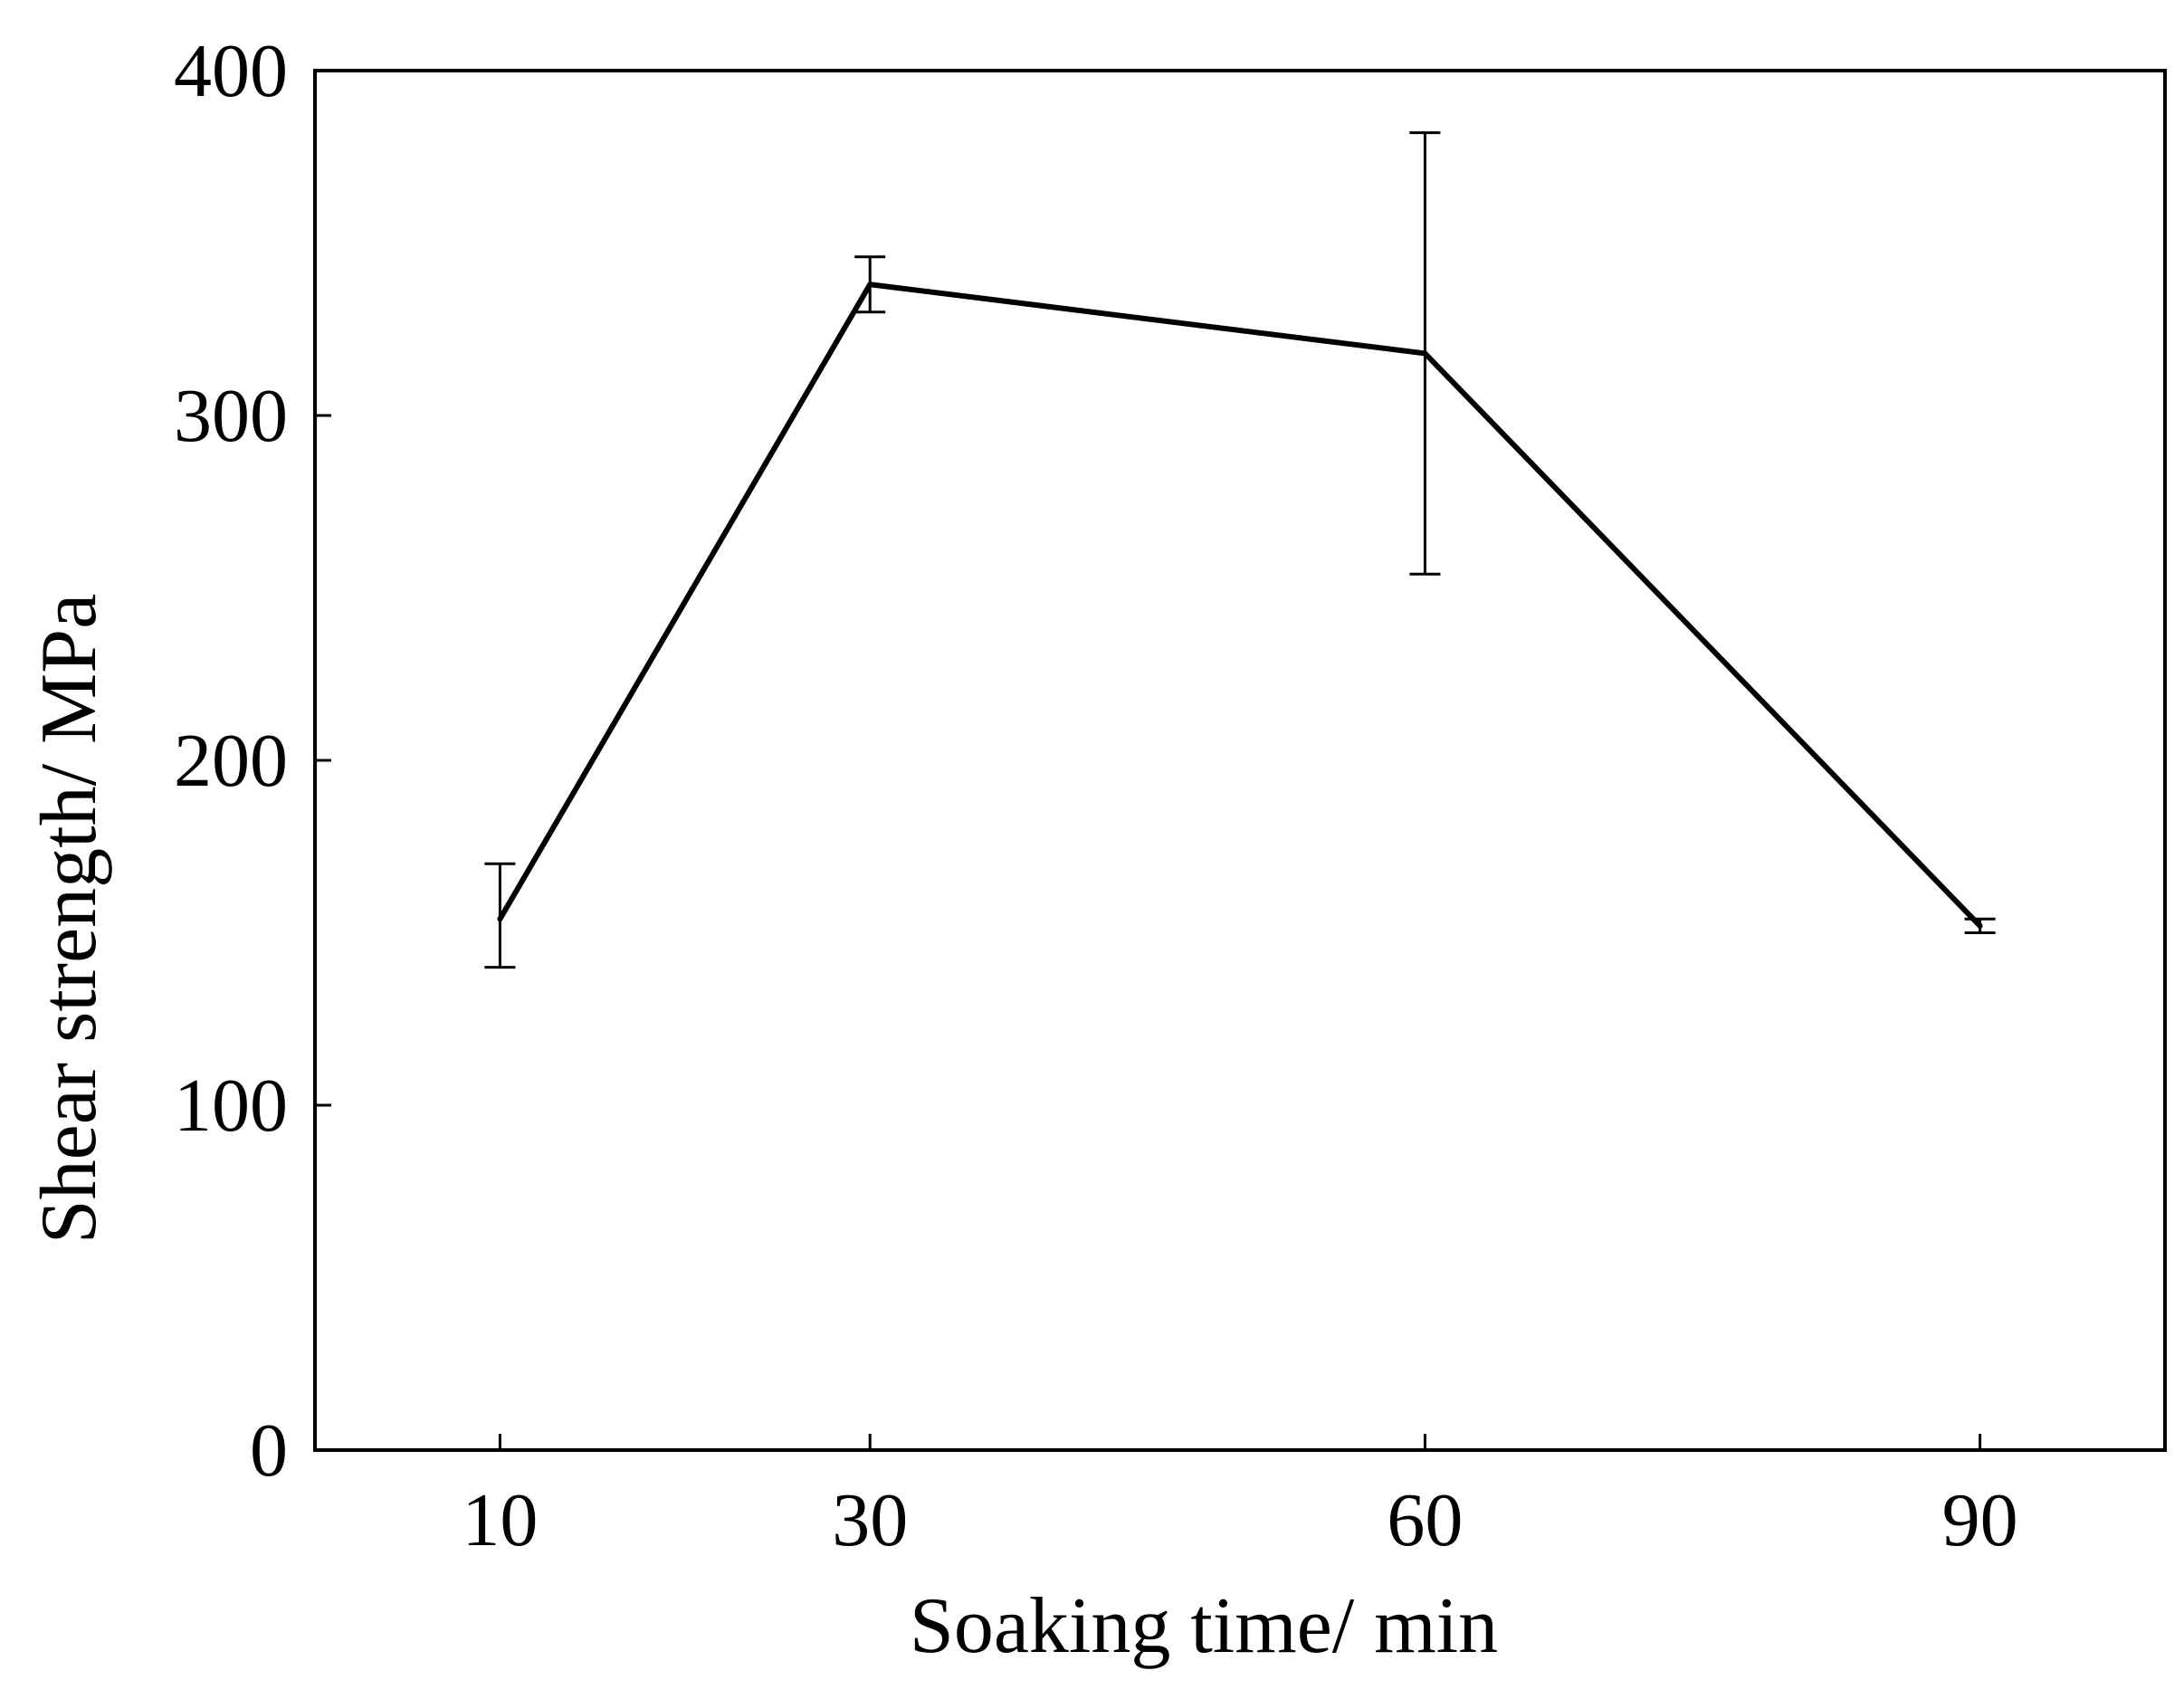 The height and width of the screenshot is (1699, 2184). Describe the element at coordinates (231, 416) in the screenshot. I see `y-tick-label: 300` at that location.